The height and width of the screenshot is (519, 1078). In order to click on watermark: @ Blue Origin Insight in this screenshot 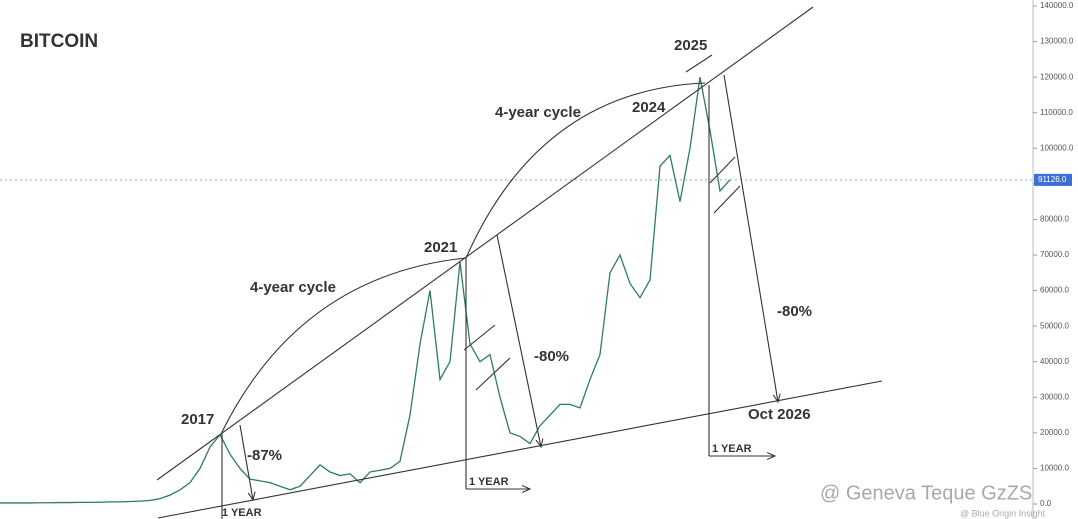, I will do `click(1003, 513)`.